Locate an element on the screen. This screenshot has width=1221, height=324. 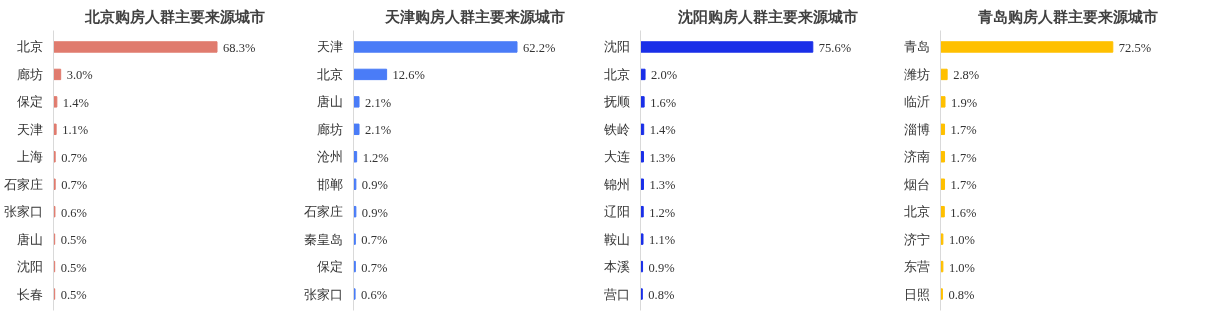
y-tick-label: 大连 is located at coordinates (616, 157).